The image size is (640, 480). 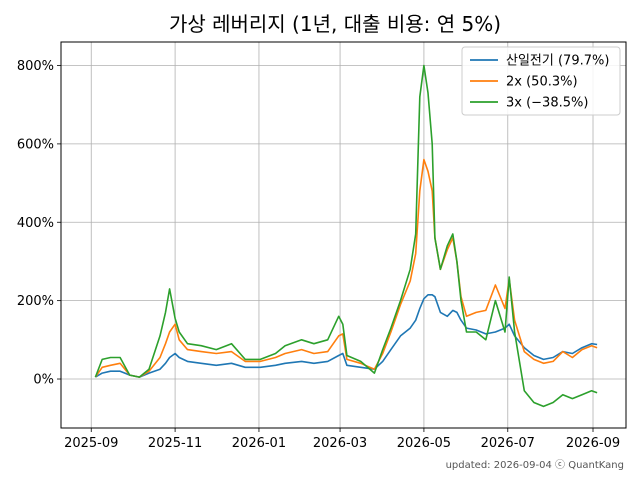 I want to click on legend: 산일전기 (79.7%) 2x (50.3%) 3x (−38.5%), so click(x=541, y=81).